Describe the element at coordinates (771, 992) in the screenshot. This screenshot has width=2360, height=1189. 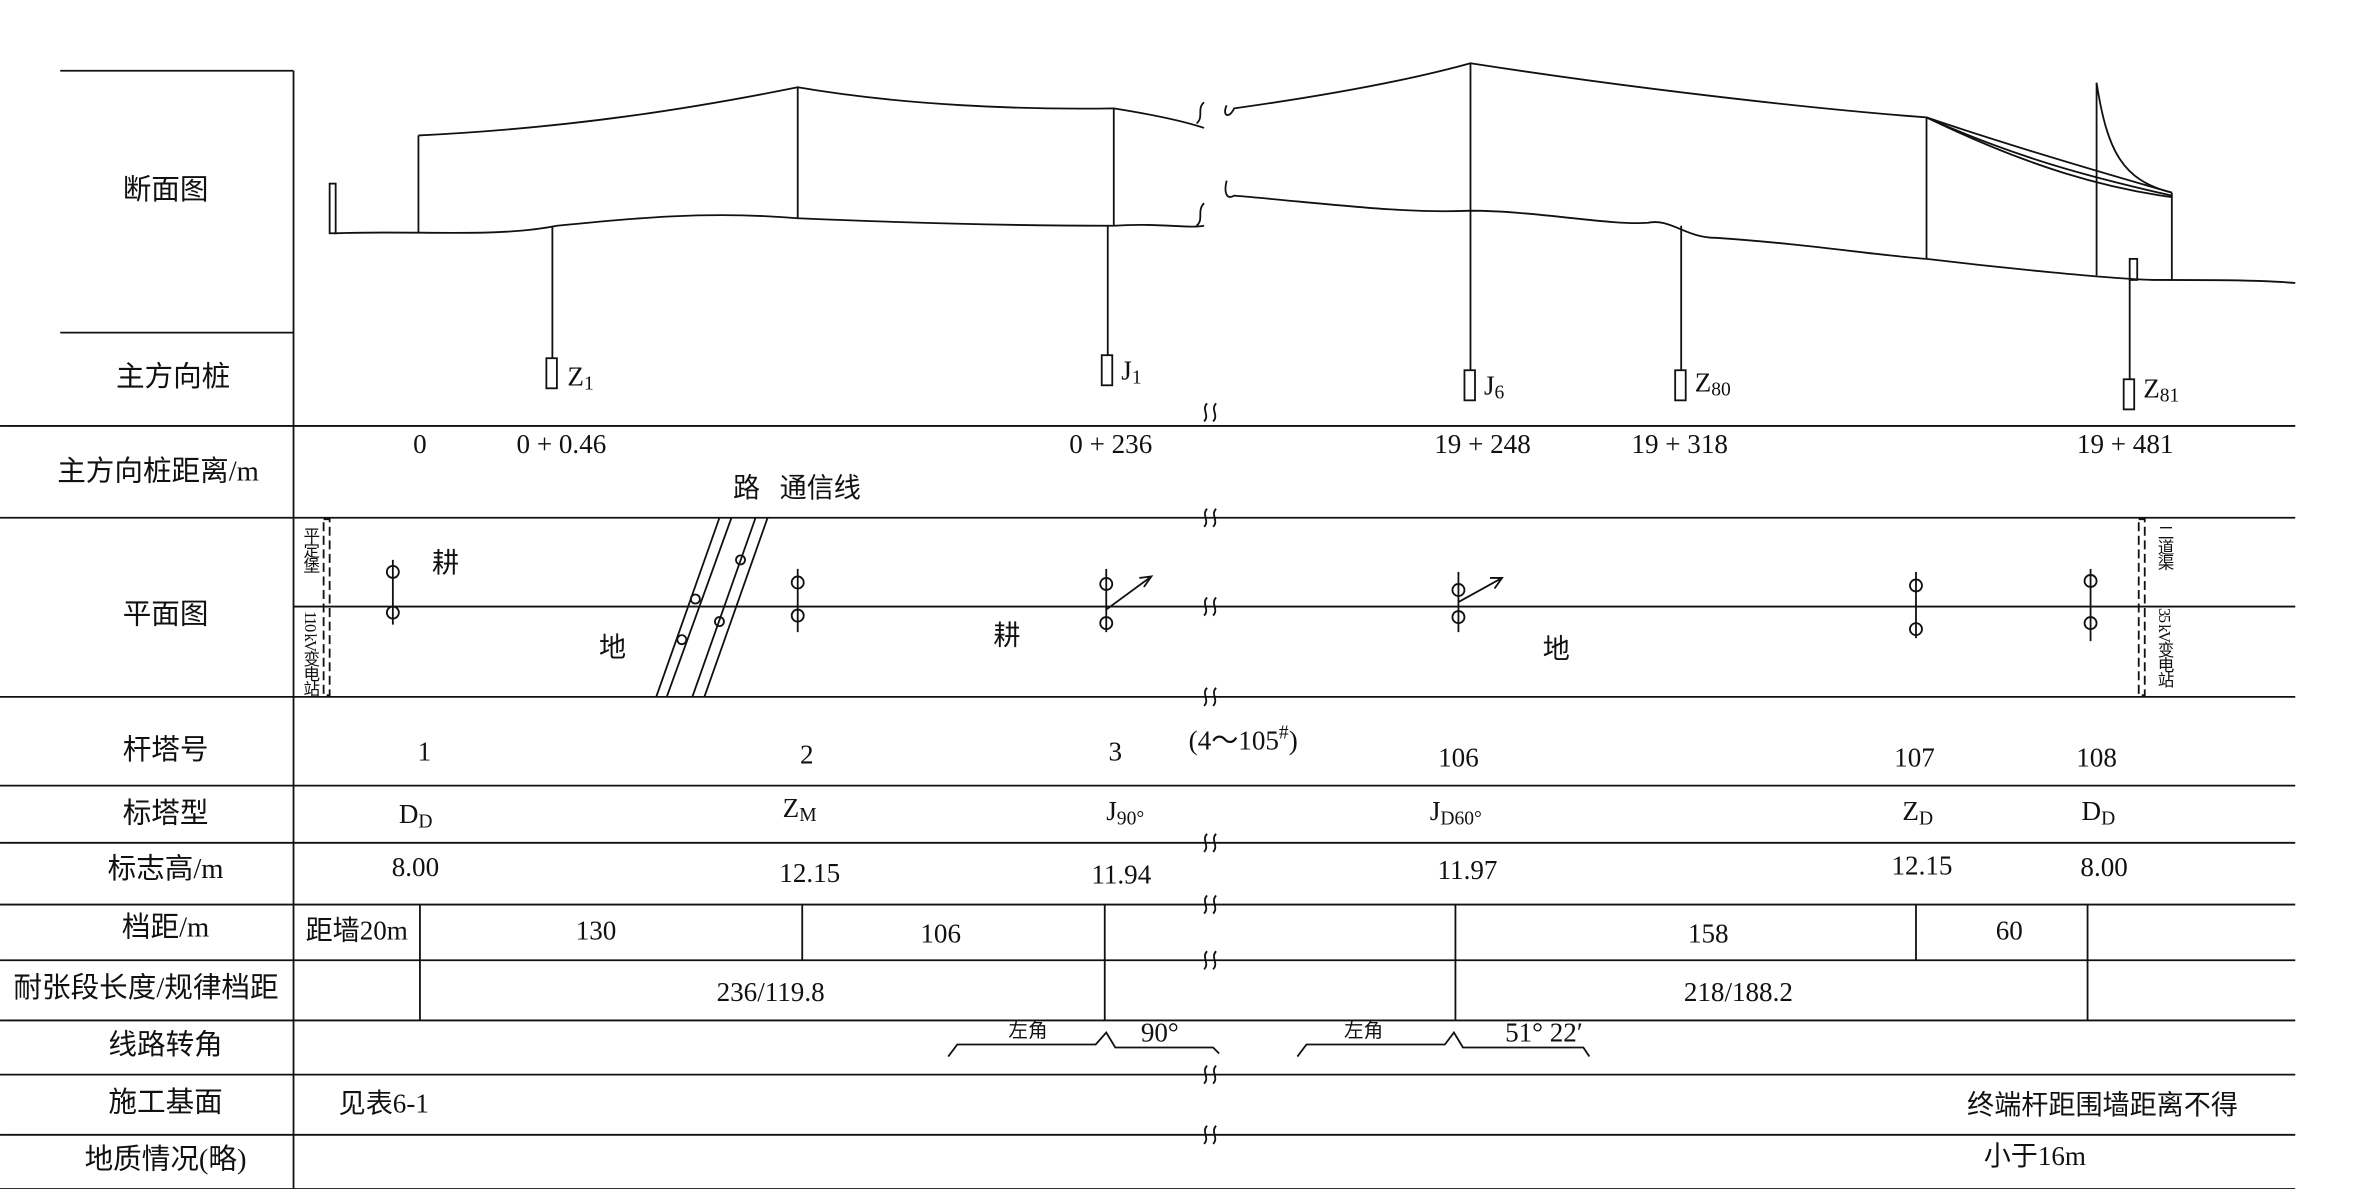
I see `label: 236/119.8` at that location.